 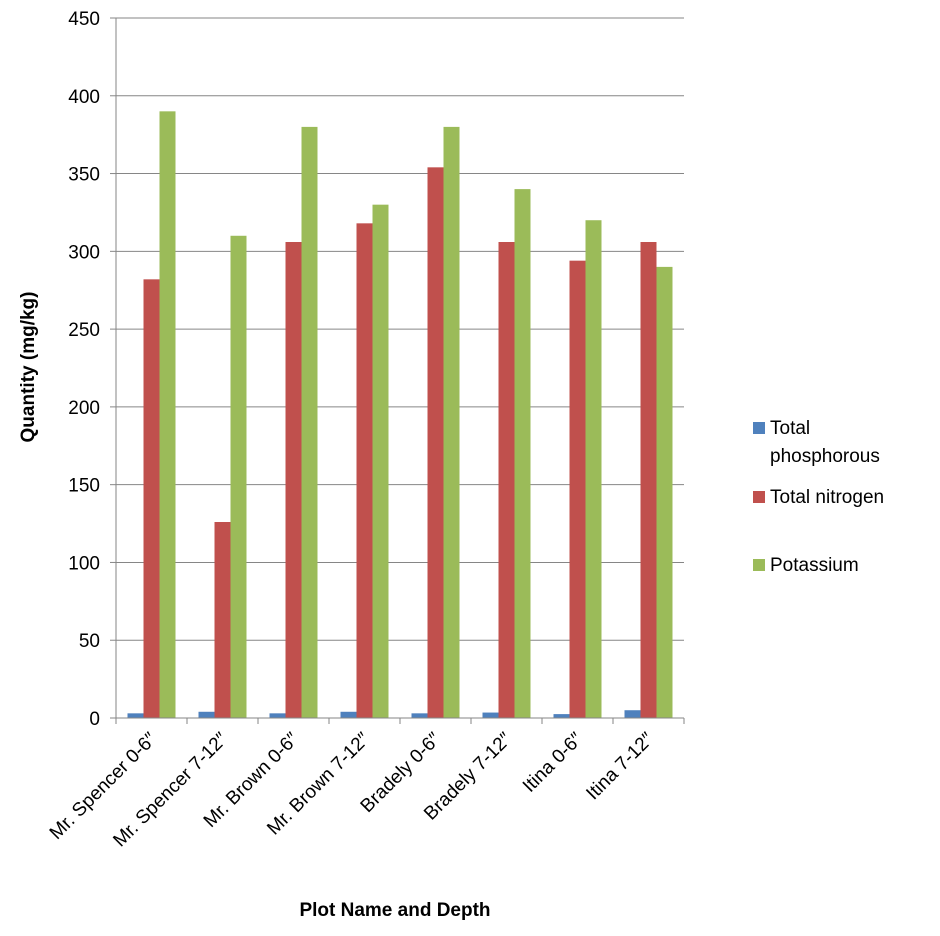 I want to click on y-tick-label: 0, so click(x=94, y=719).